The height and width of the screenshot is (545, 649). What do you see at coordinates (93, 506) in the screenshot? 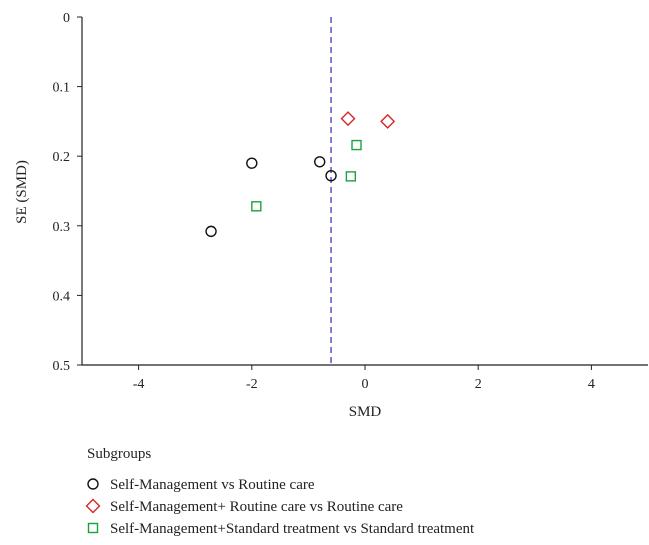
I see `legend-diamond-marker` at bounding box center [93, 506].